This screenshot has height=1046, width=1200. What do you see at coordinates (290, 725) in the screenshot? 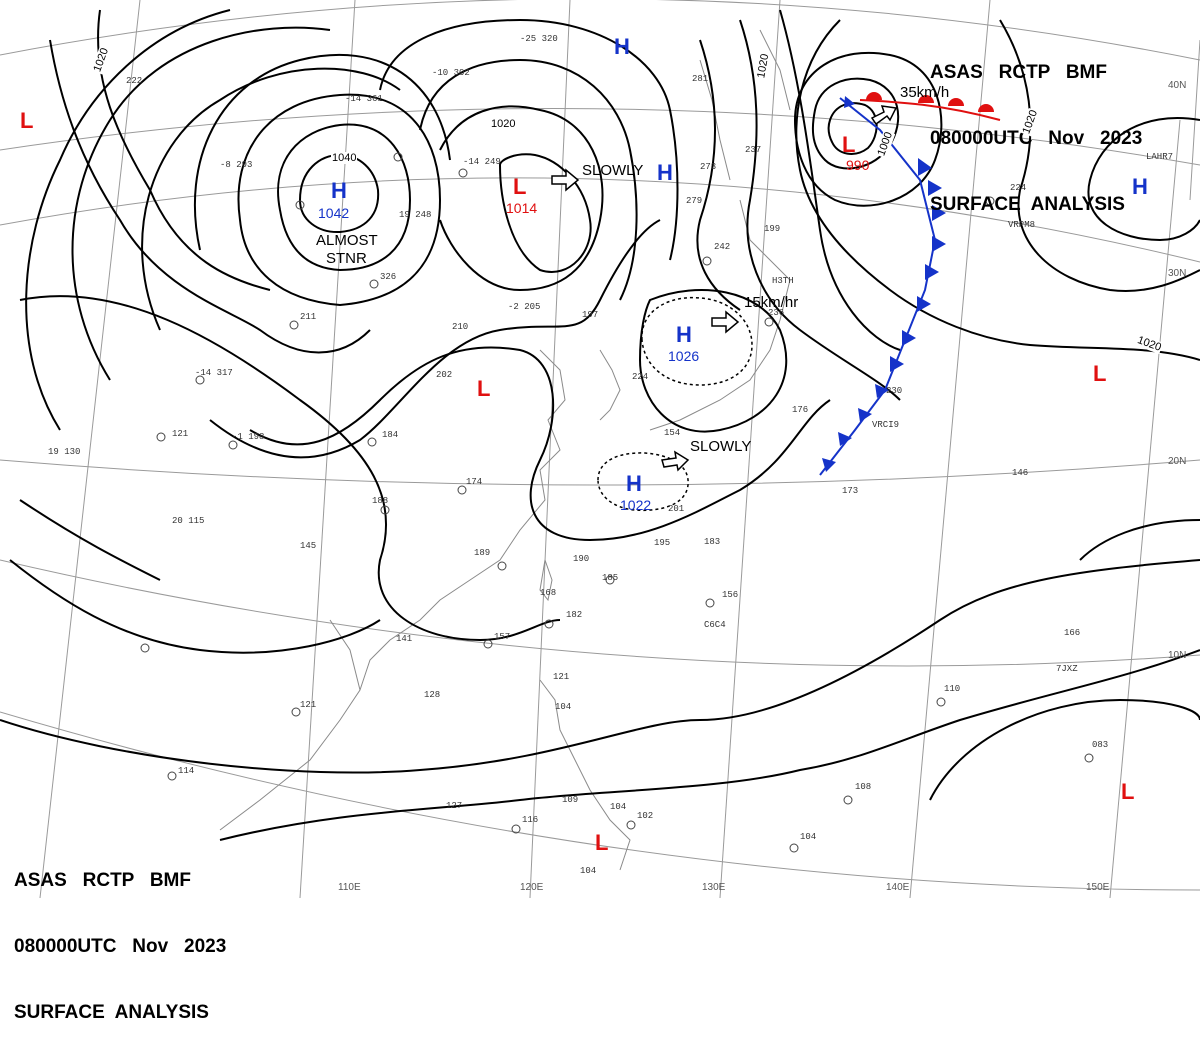
I see `coast-indochina` at bounding box center [290, 725].